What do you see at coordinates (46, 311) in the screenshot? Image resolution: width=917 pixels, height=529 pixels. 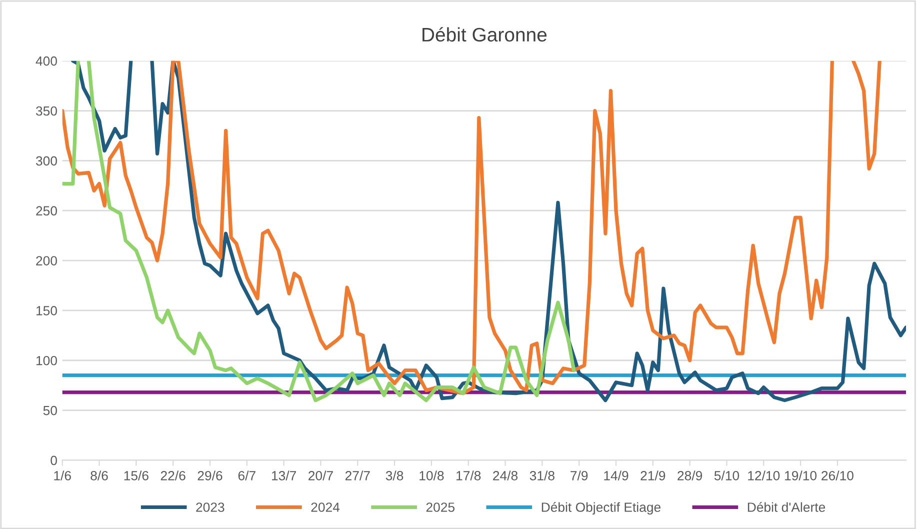 I see `y-tick-label: 150` at bounding box center [46, 311].